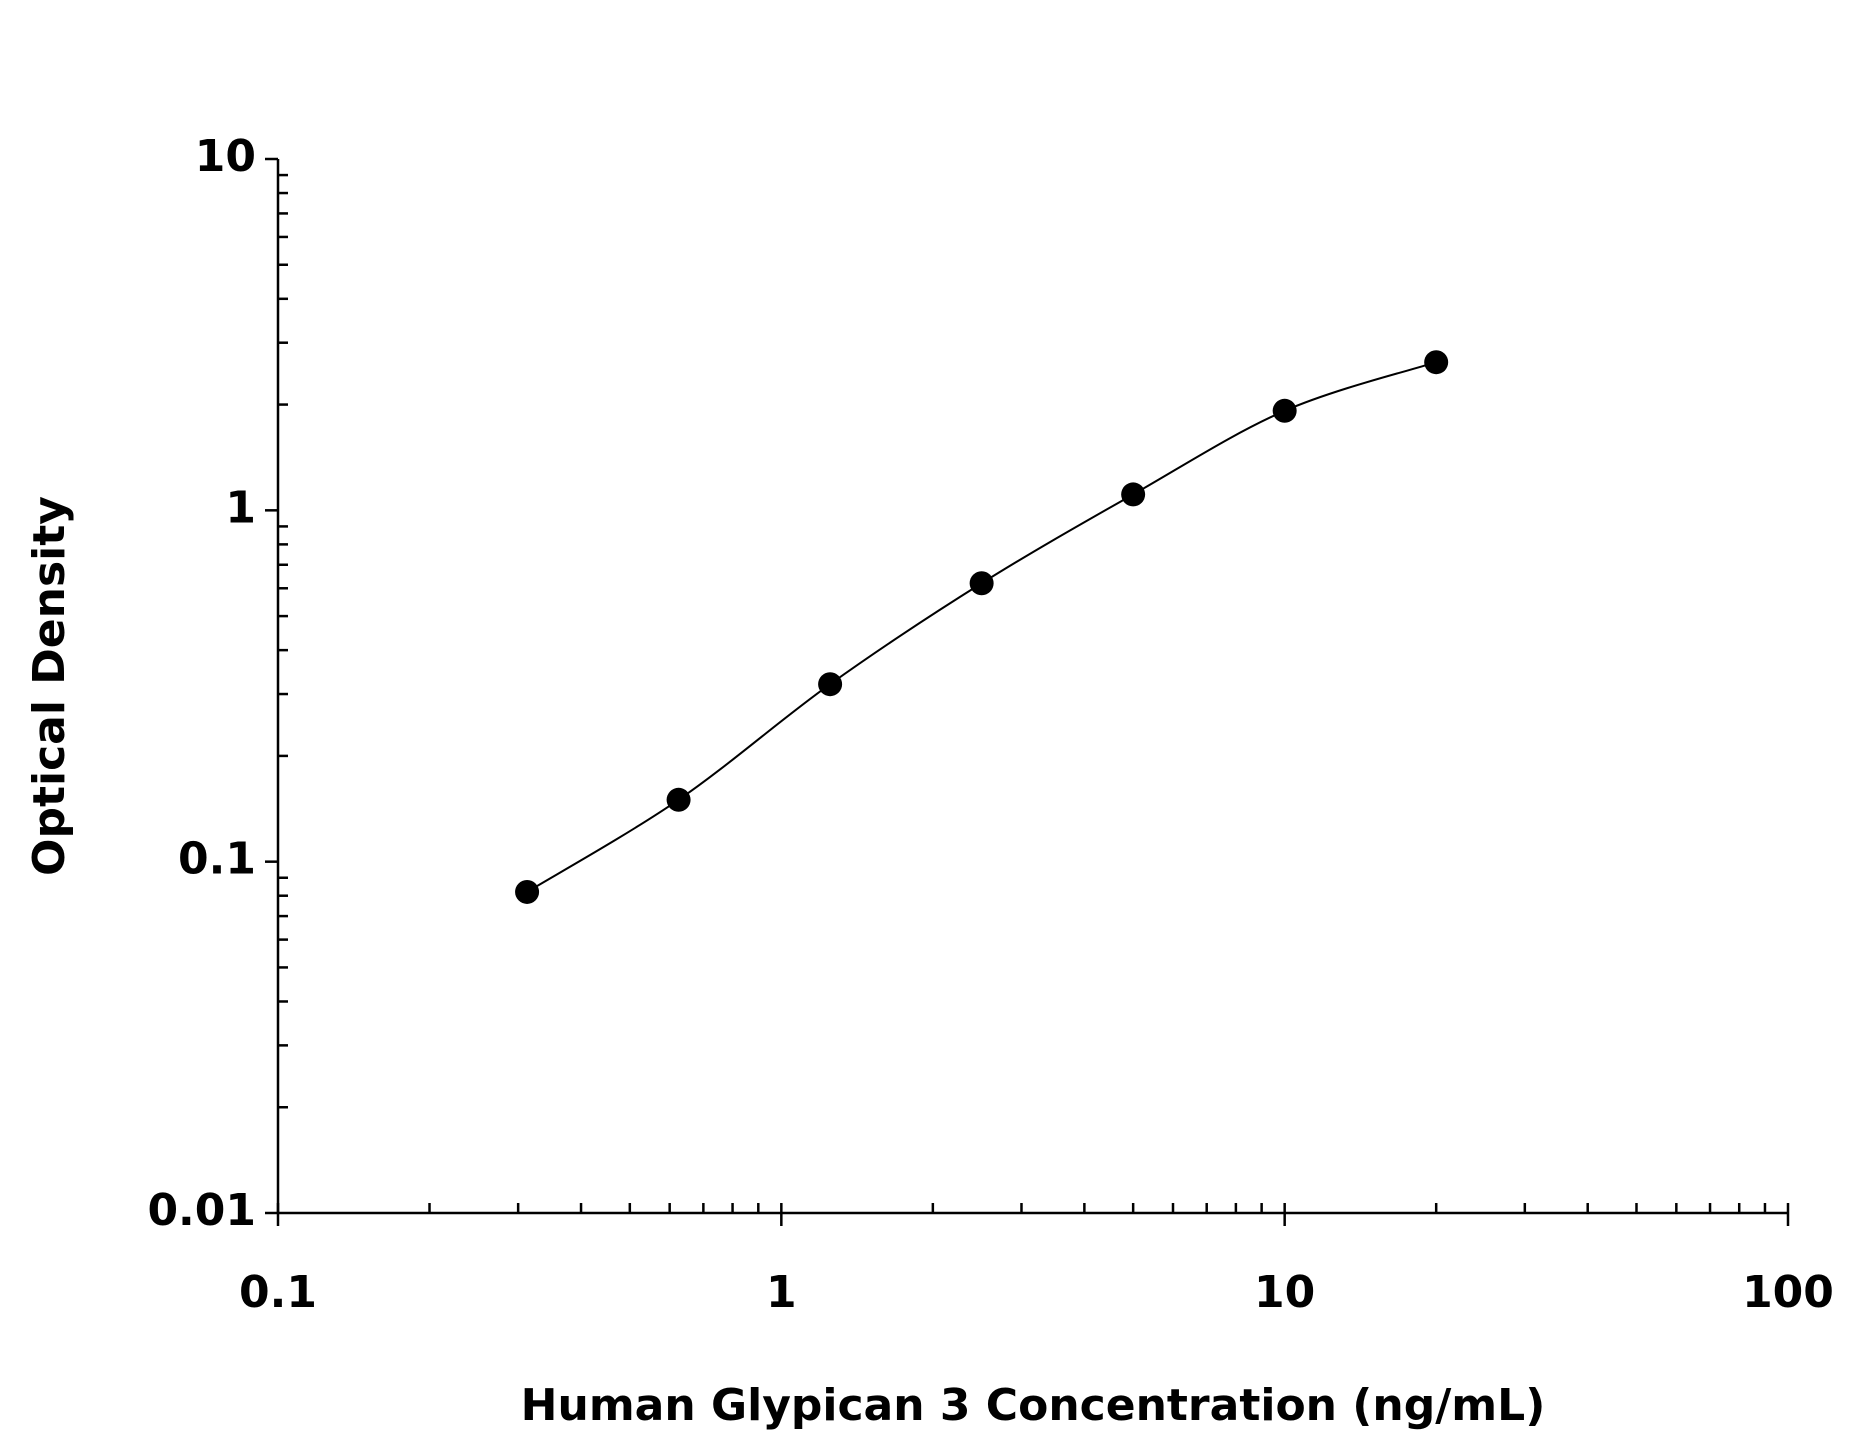 Image resolution: width=1858 pixels, height=1444 pixels. What do you see at coordinates (1033, 1405) in the screenshot?
I see `x-axis-title: Human Glypican 3 Concentration (ng/mL)` at bounding box center [1033, 1405].